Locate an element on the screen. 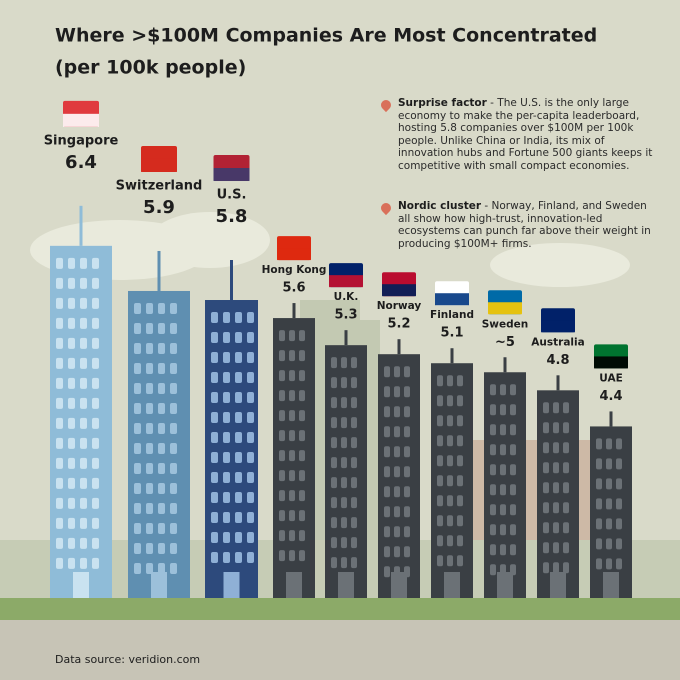 Image resolution: width=680 pixels, height=680 pixels. category-label: Sweden is located at coordinates (505, 324).